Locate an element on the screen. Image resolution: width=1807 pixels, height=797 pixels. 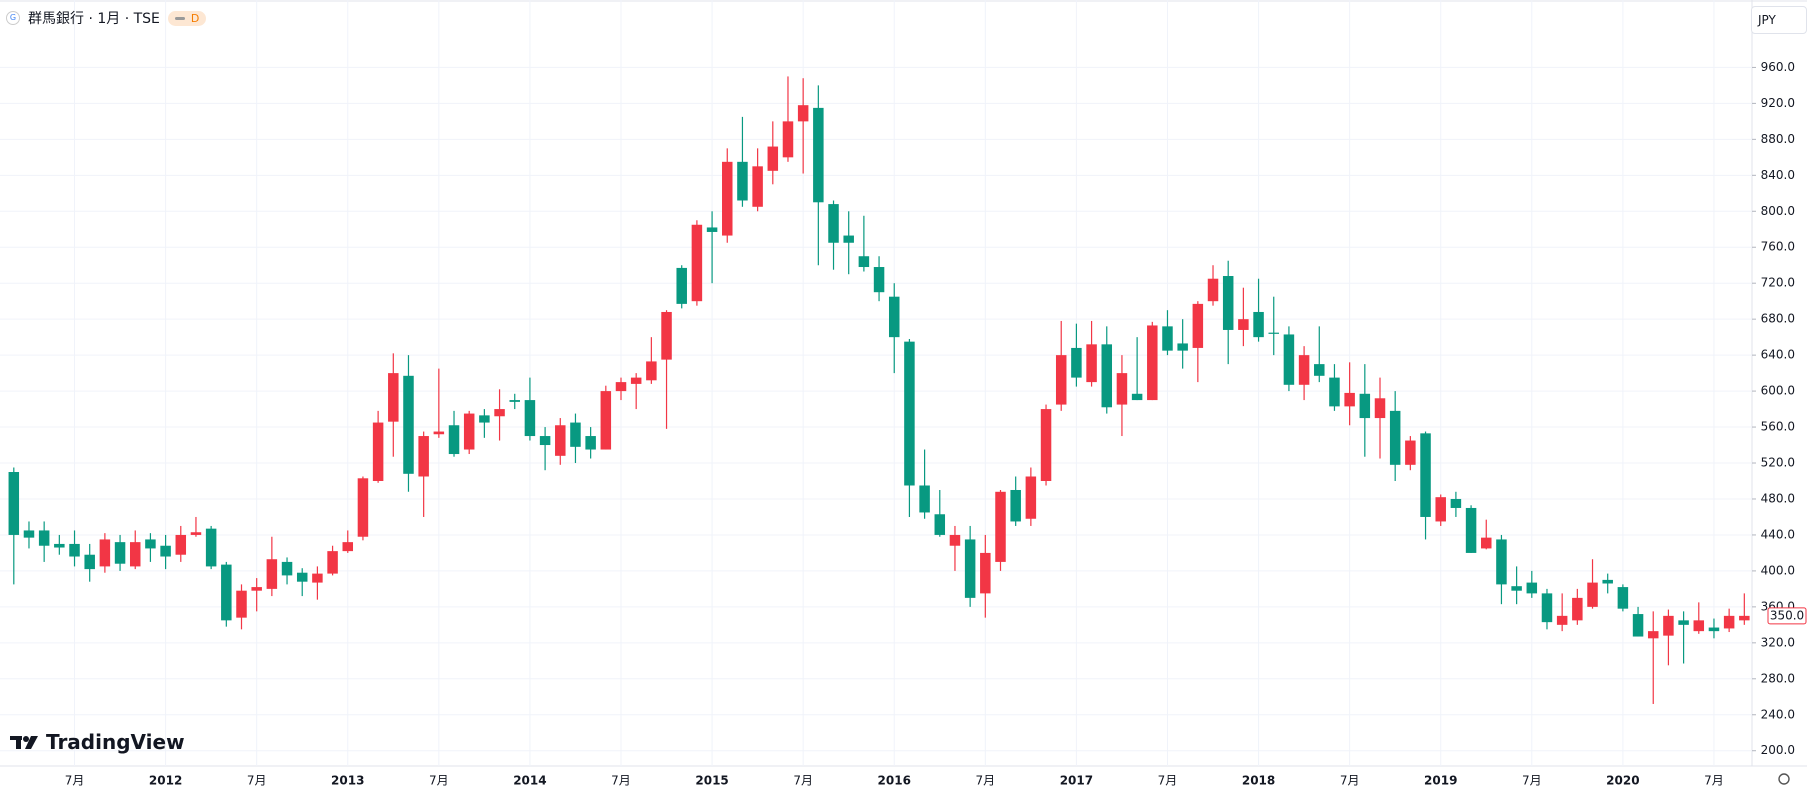
y-tick-label: 480.0 is located at coordinates (1778, 498).